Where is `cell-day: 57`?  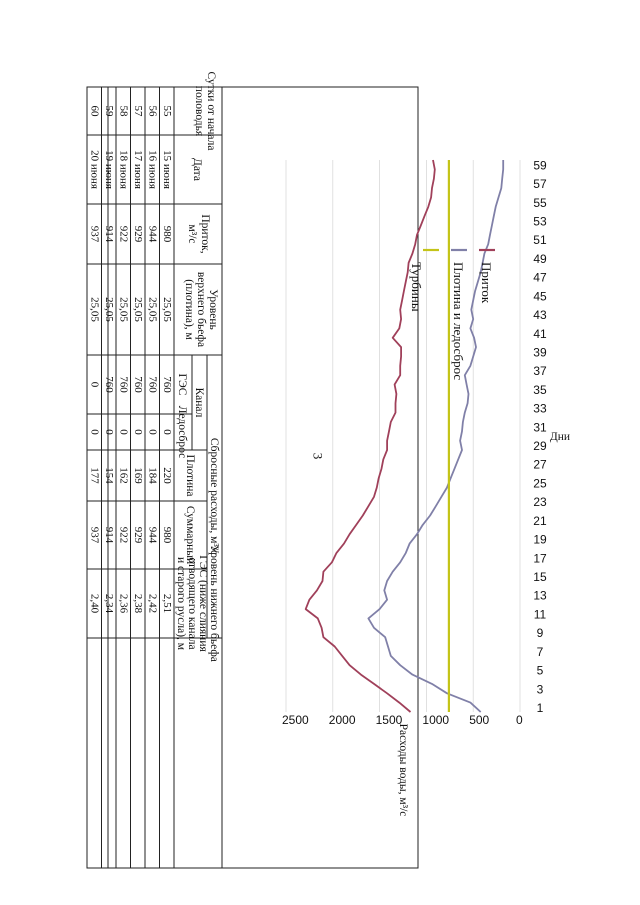
cell-day: 57 is located at coordinates (138, 112).